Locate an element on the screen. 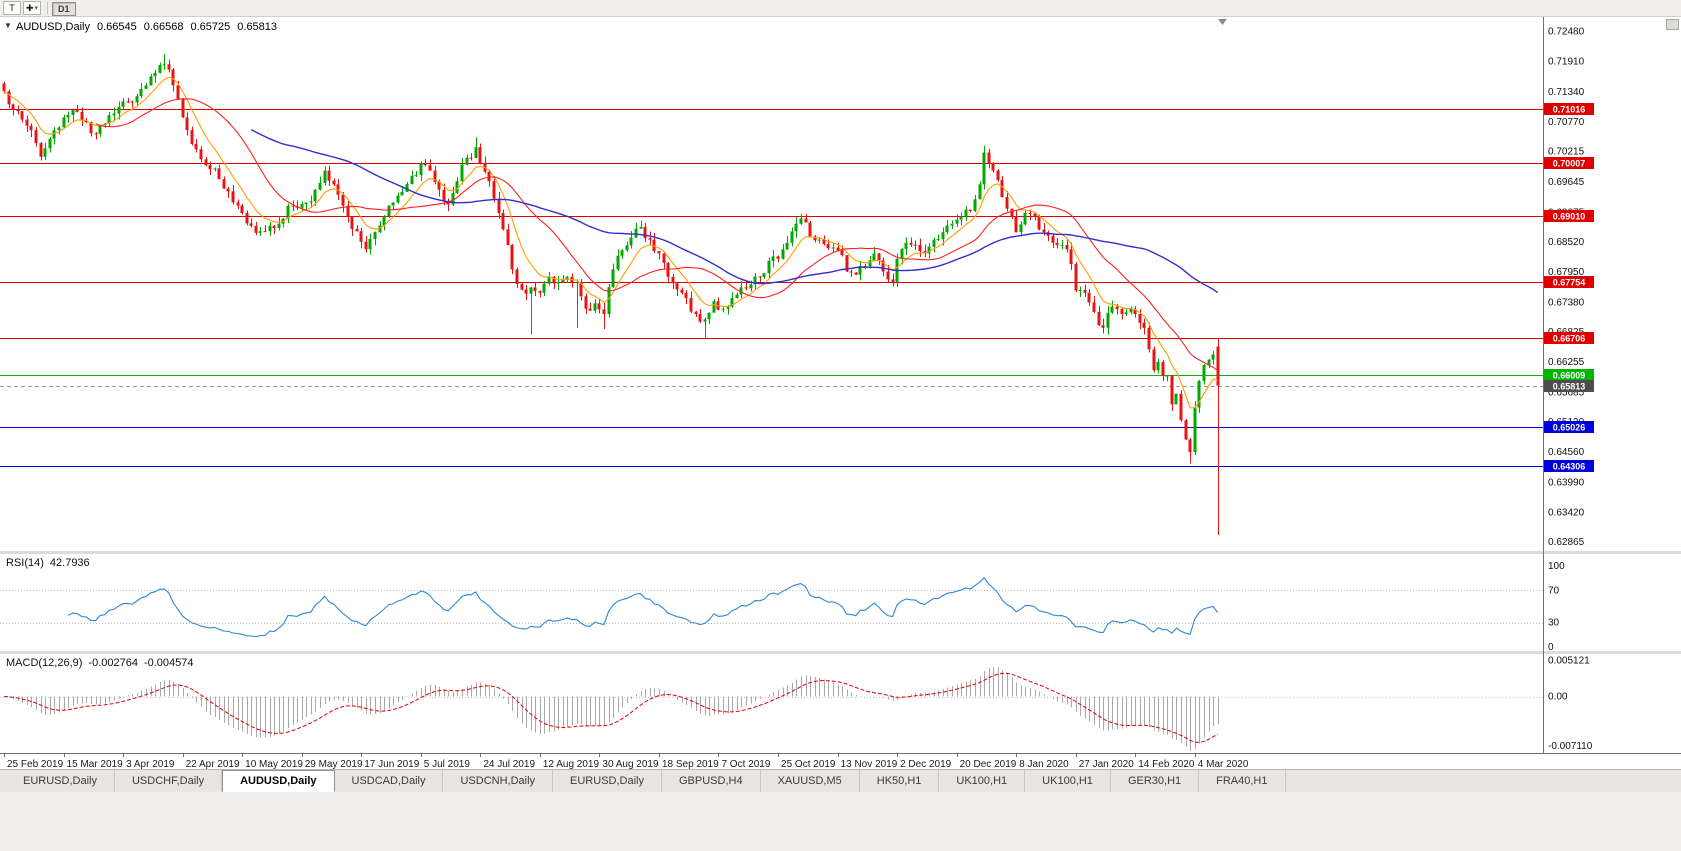 This screenshot has width=1681, height=851. price-axis-tick: 0.70215 is located at coordinates (1566, 152).